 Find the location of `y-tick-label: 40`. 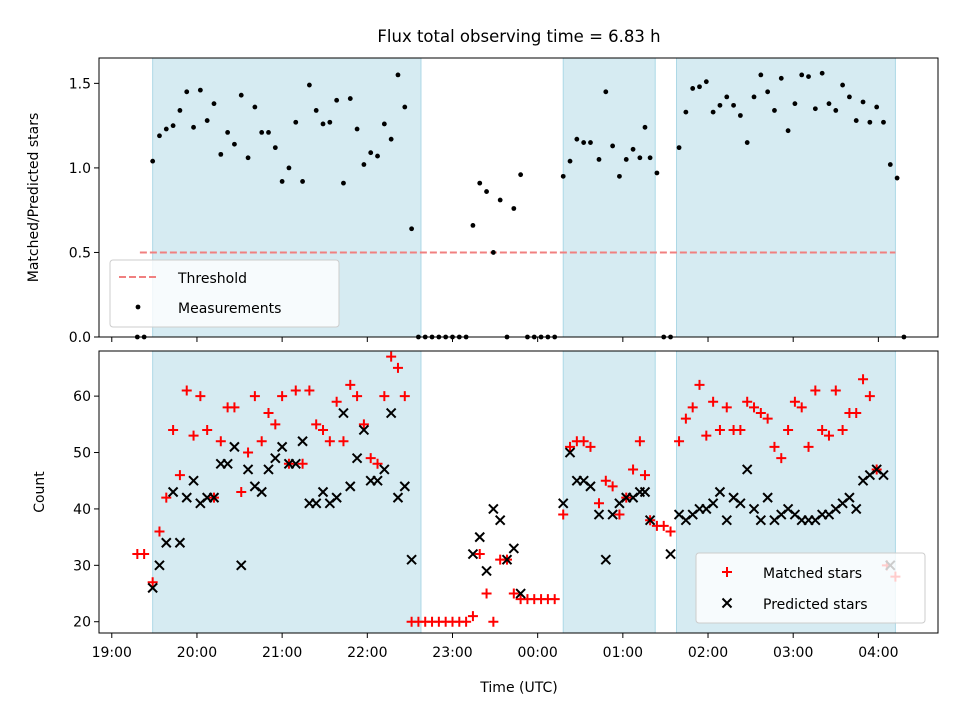

y-tick-label: 40 is located at coordinates (82, 510).